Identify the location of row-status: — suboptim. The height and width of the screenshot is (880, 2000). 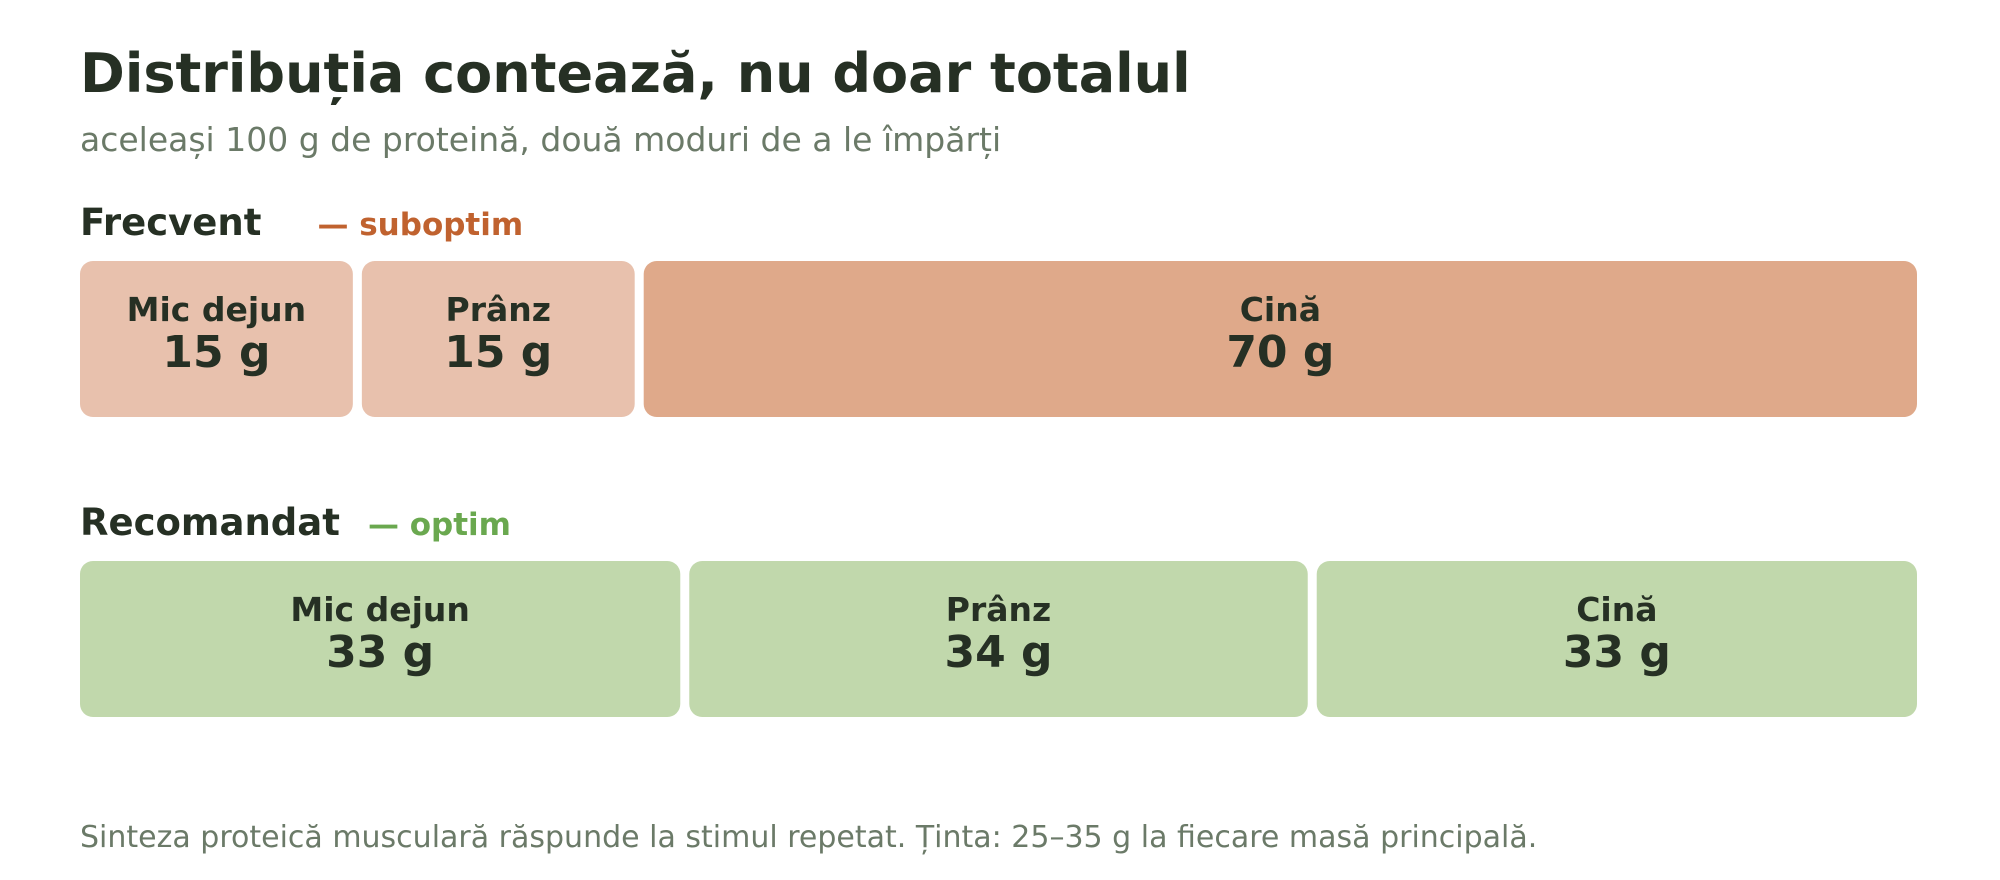
(420, 225).